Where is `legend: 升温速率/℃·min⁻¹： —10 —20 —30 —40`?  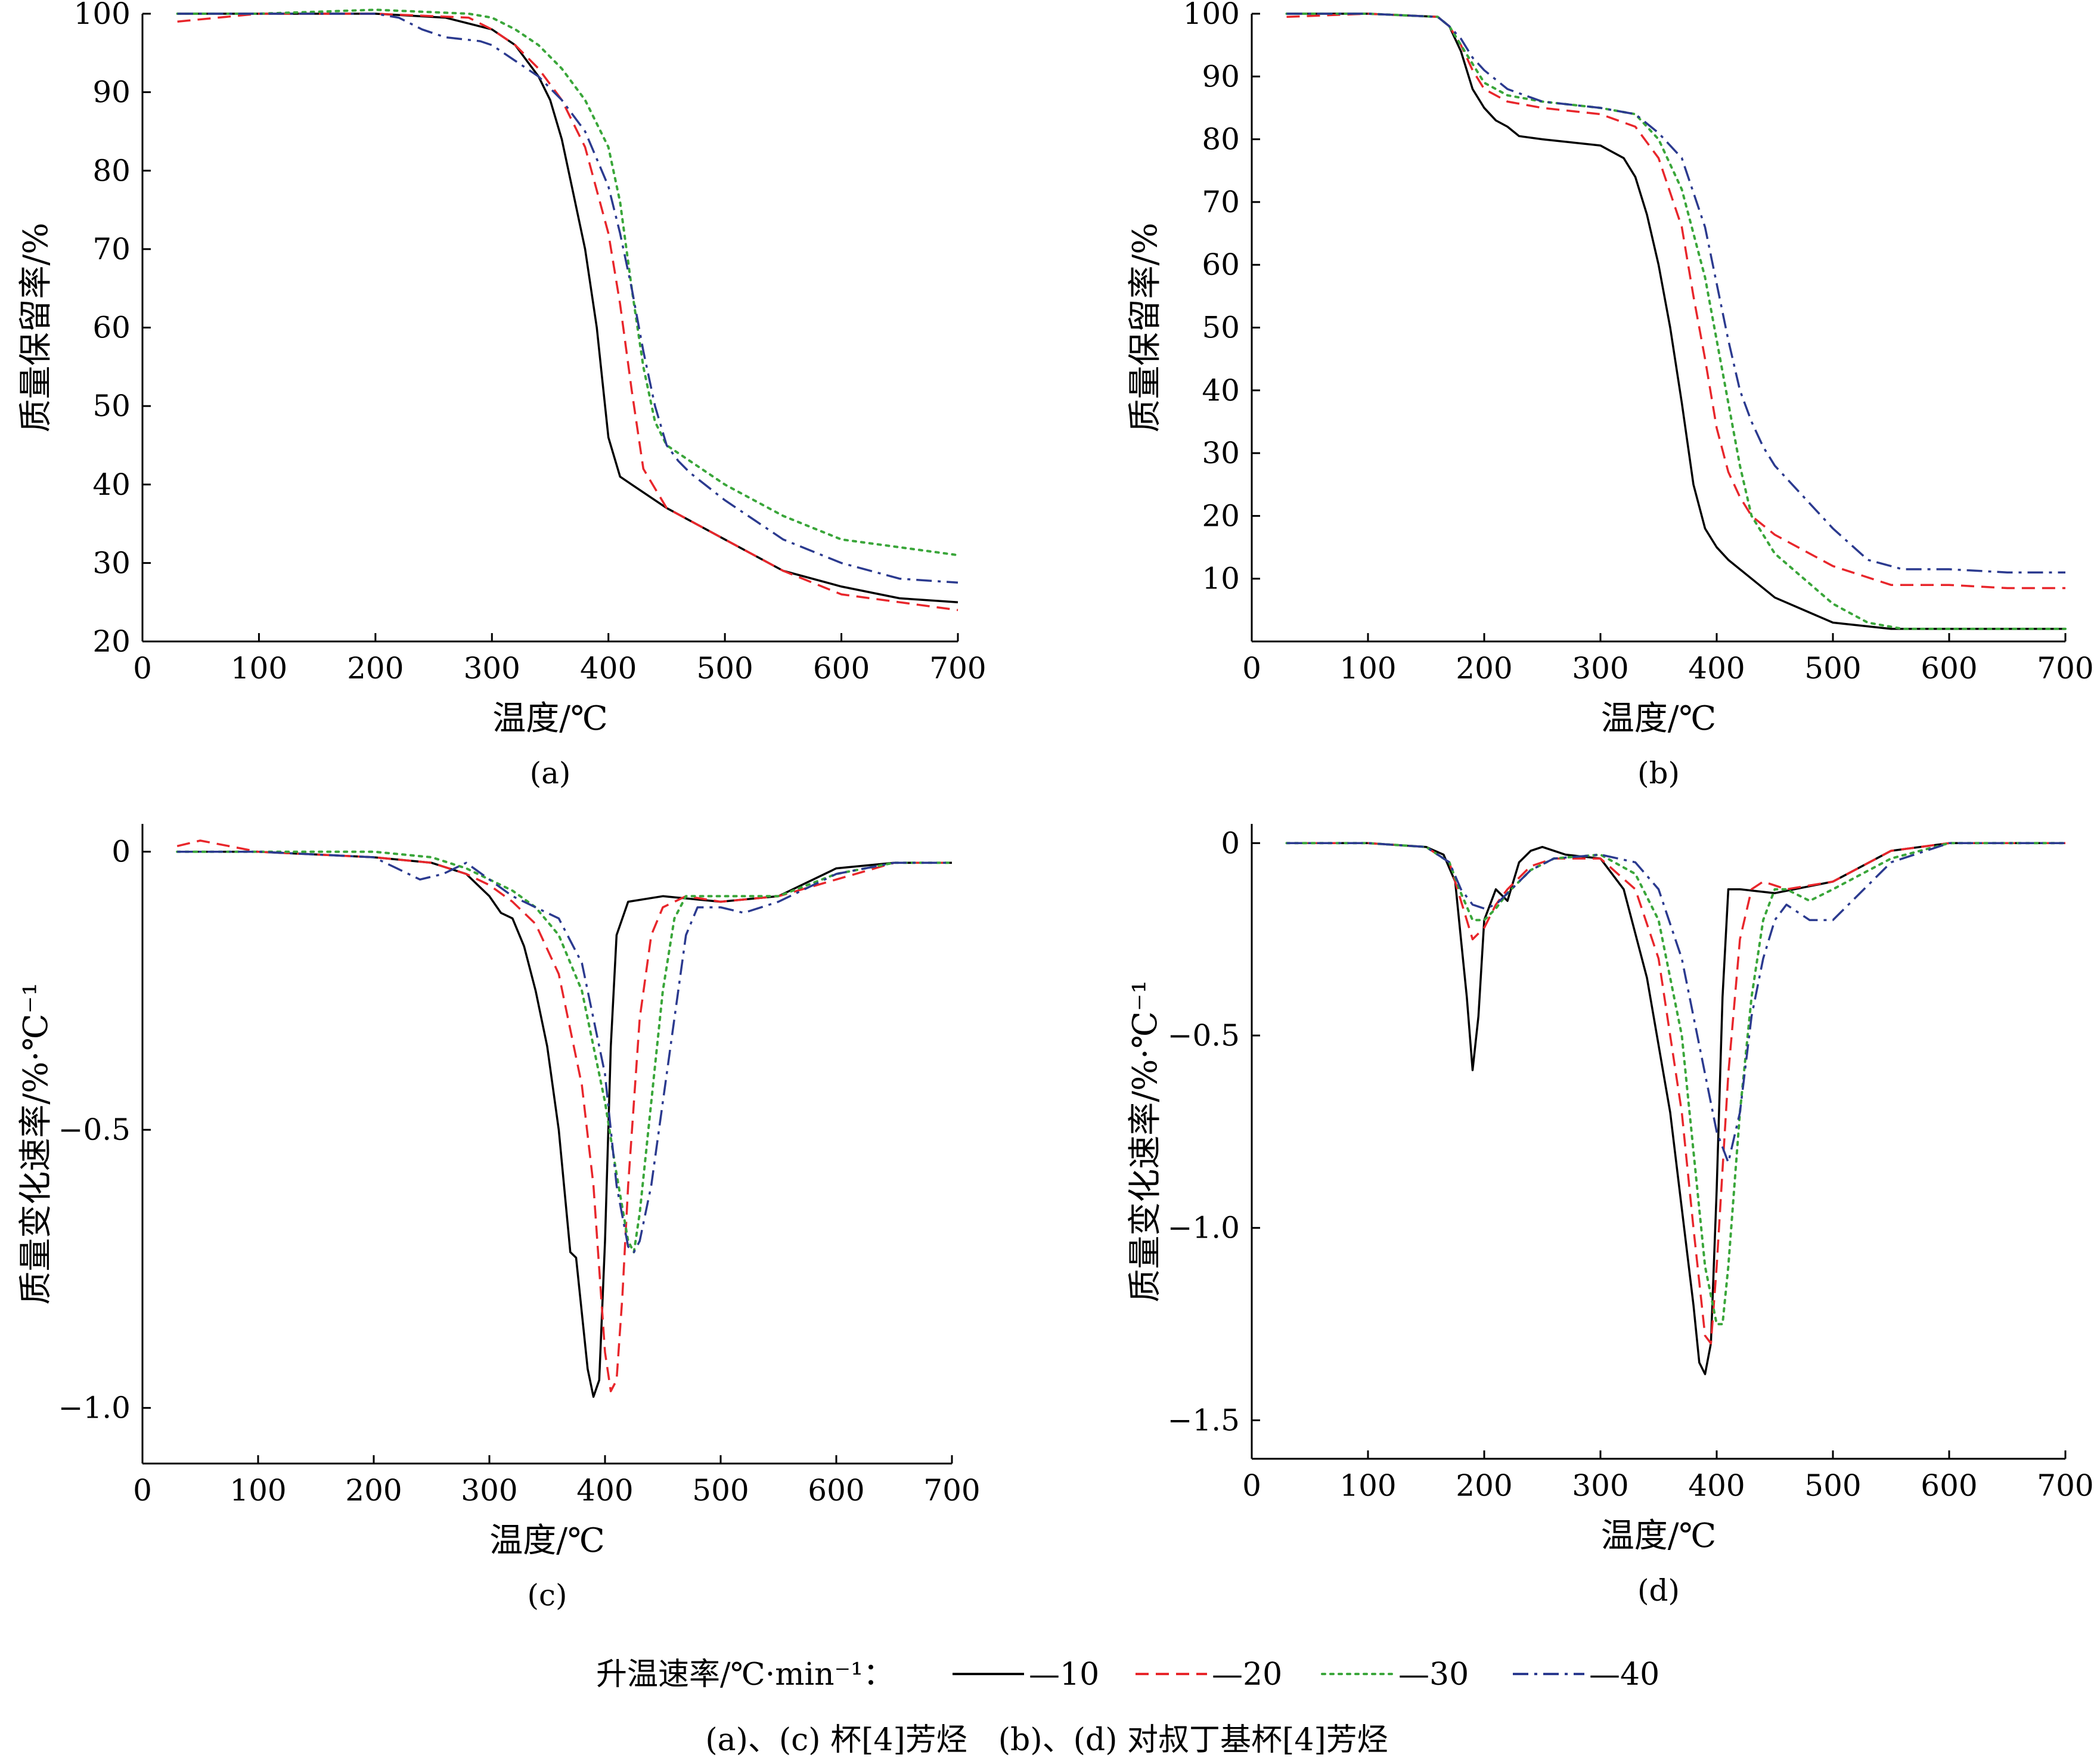
legend: 升温速率/℃·min⁻¹： —10 —20 —30 —40 is located at coordinates (1127, 1674).